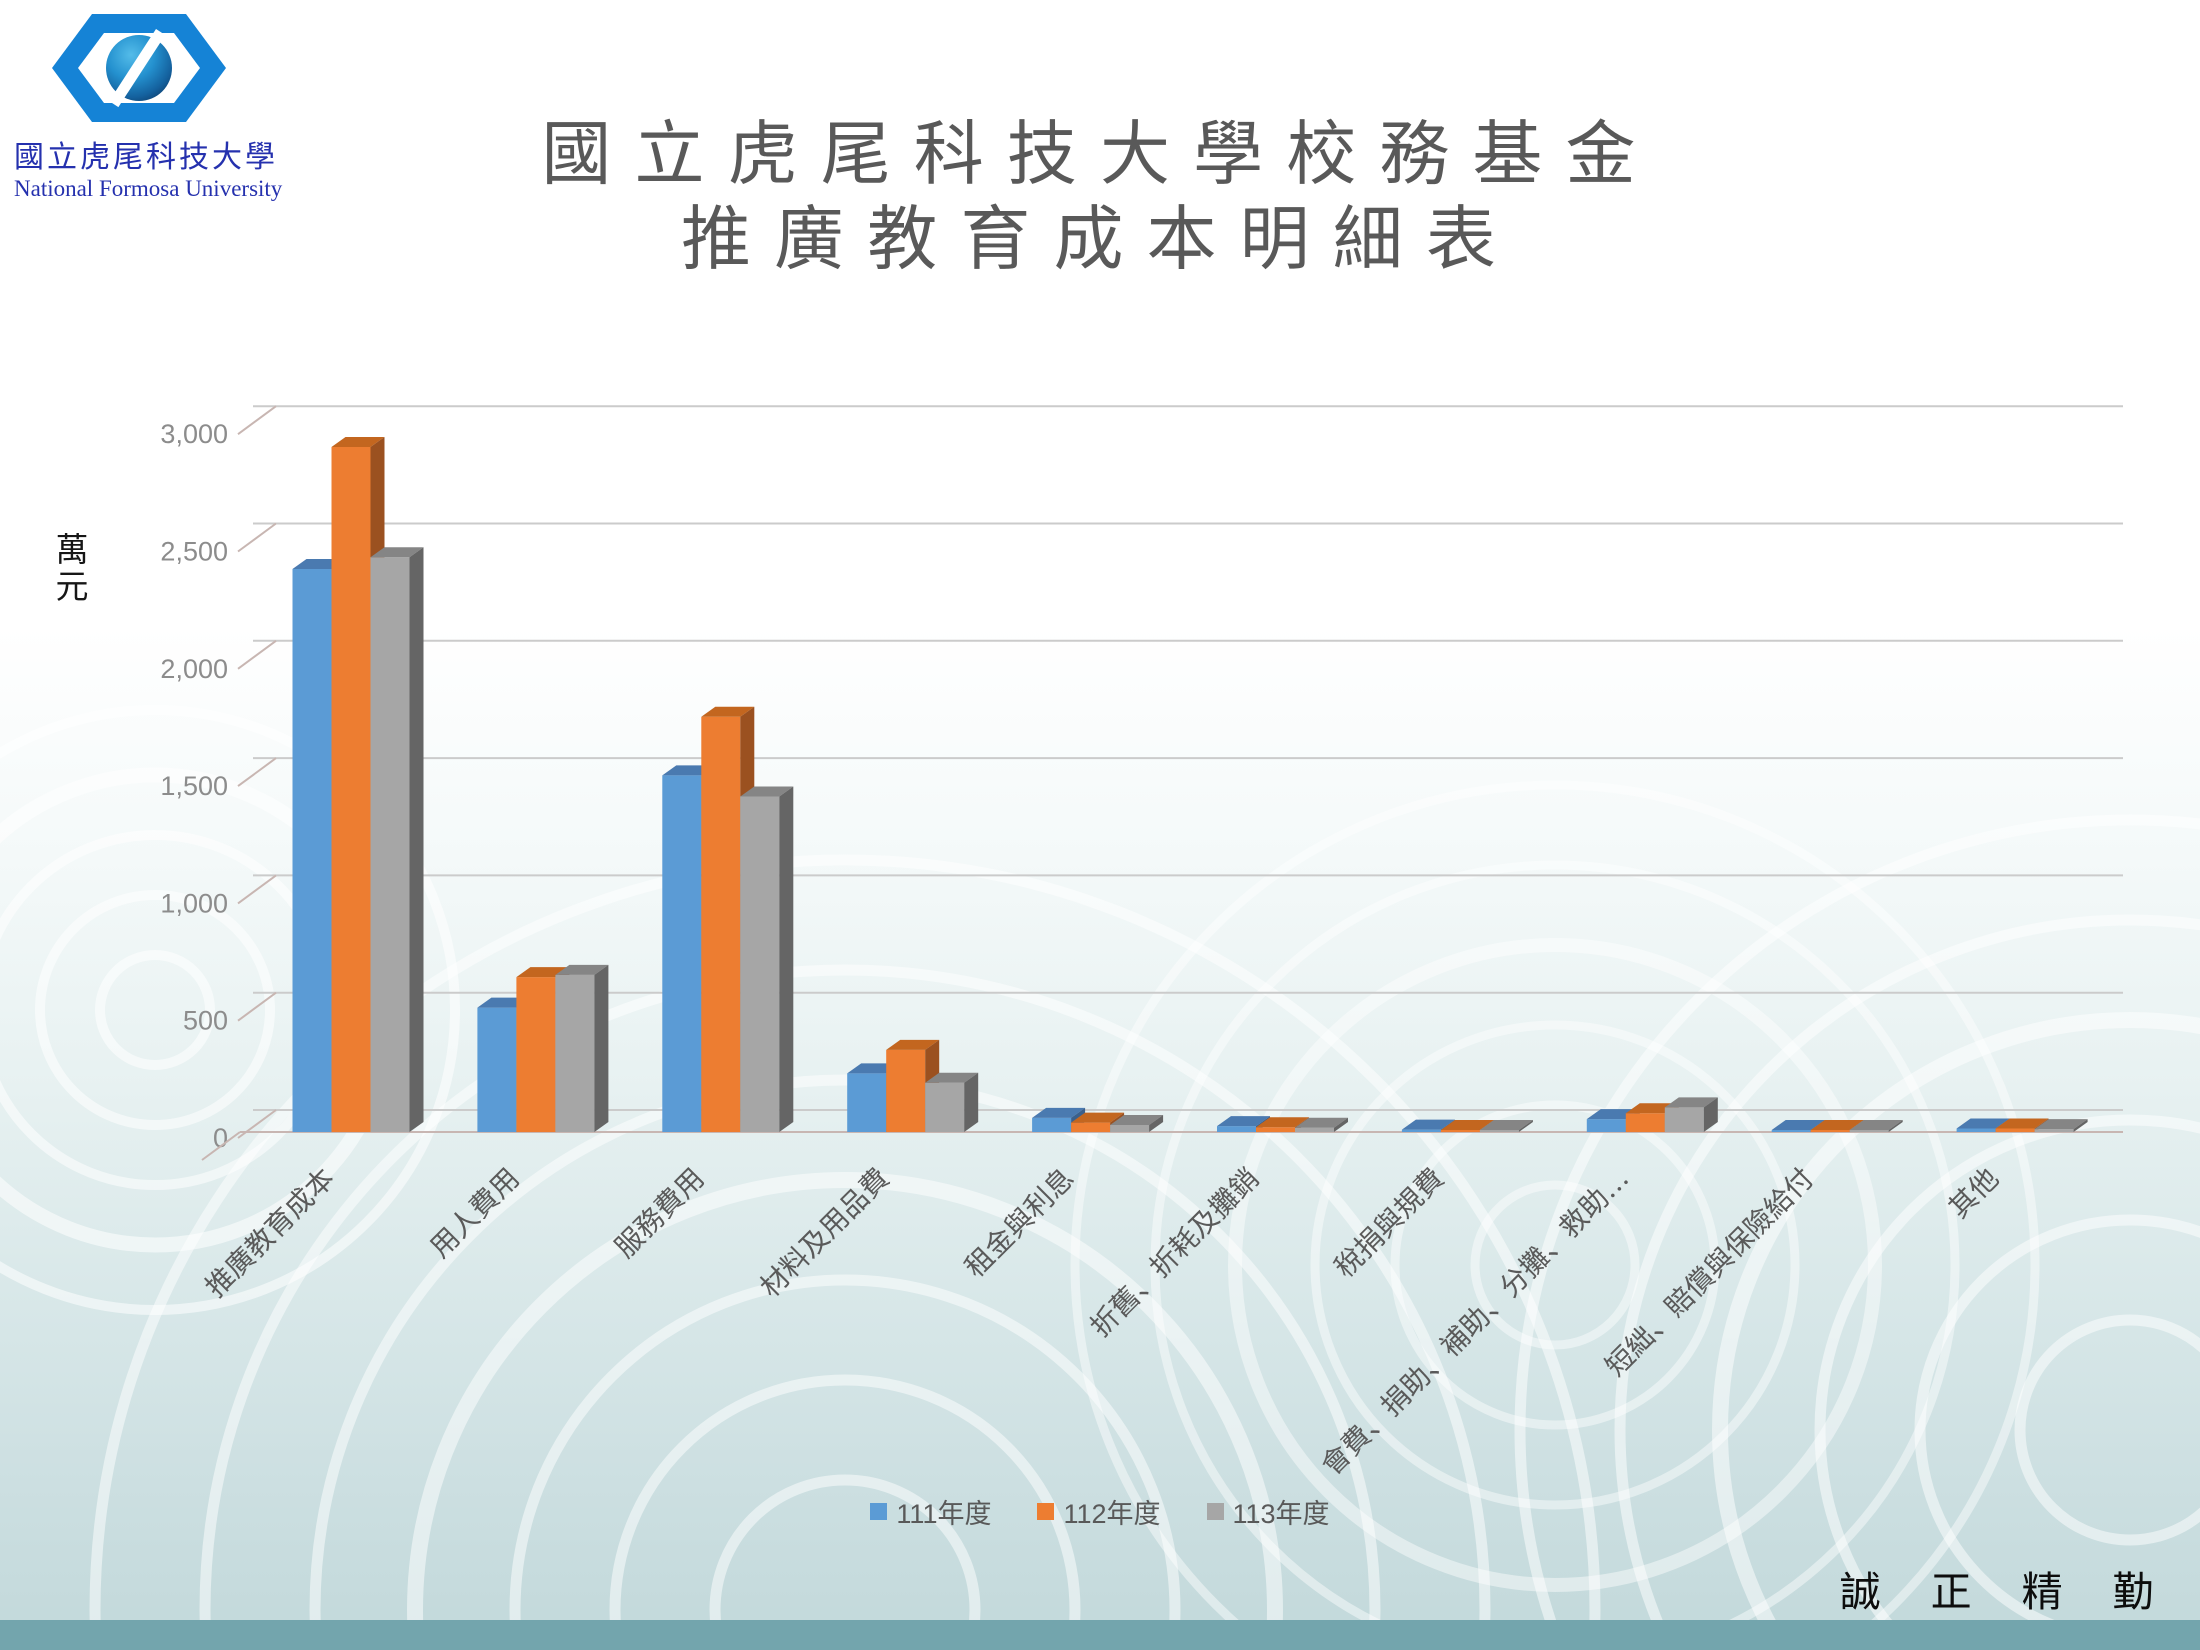  What do you see at coordinates (1895, 1126) in the screenshot?
I see `bar-side-s3-c9` at bounding box center [1895, 1126].